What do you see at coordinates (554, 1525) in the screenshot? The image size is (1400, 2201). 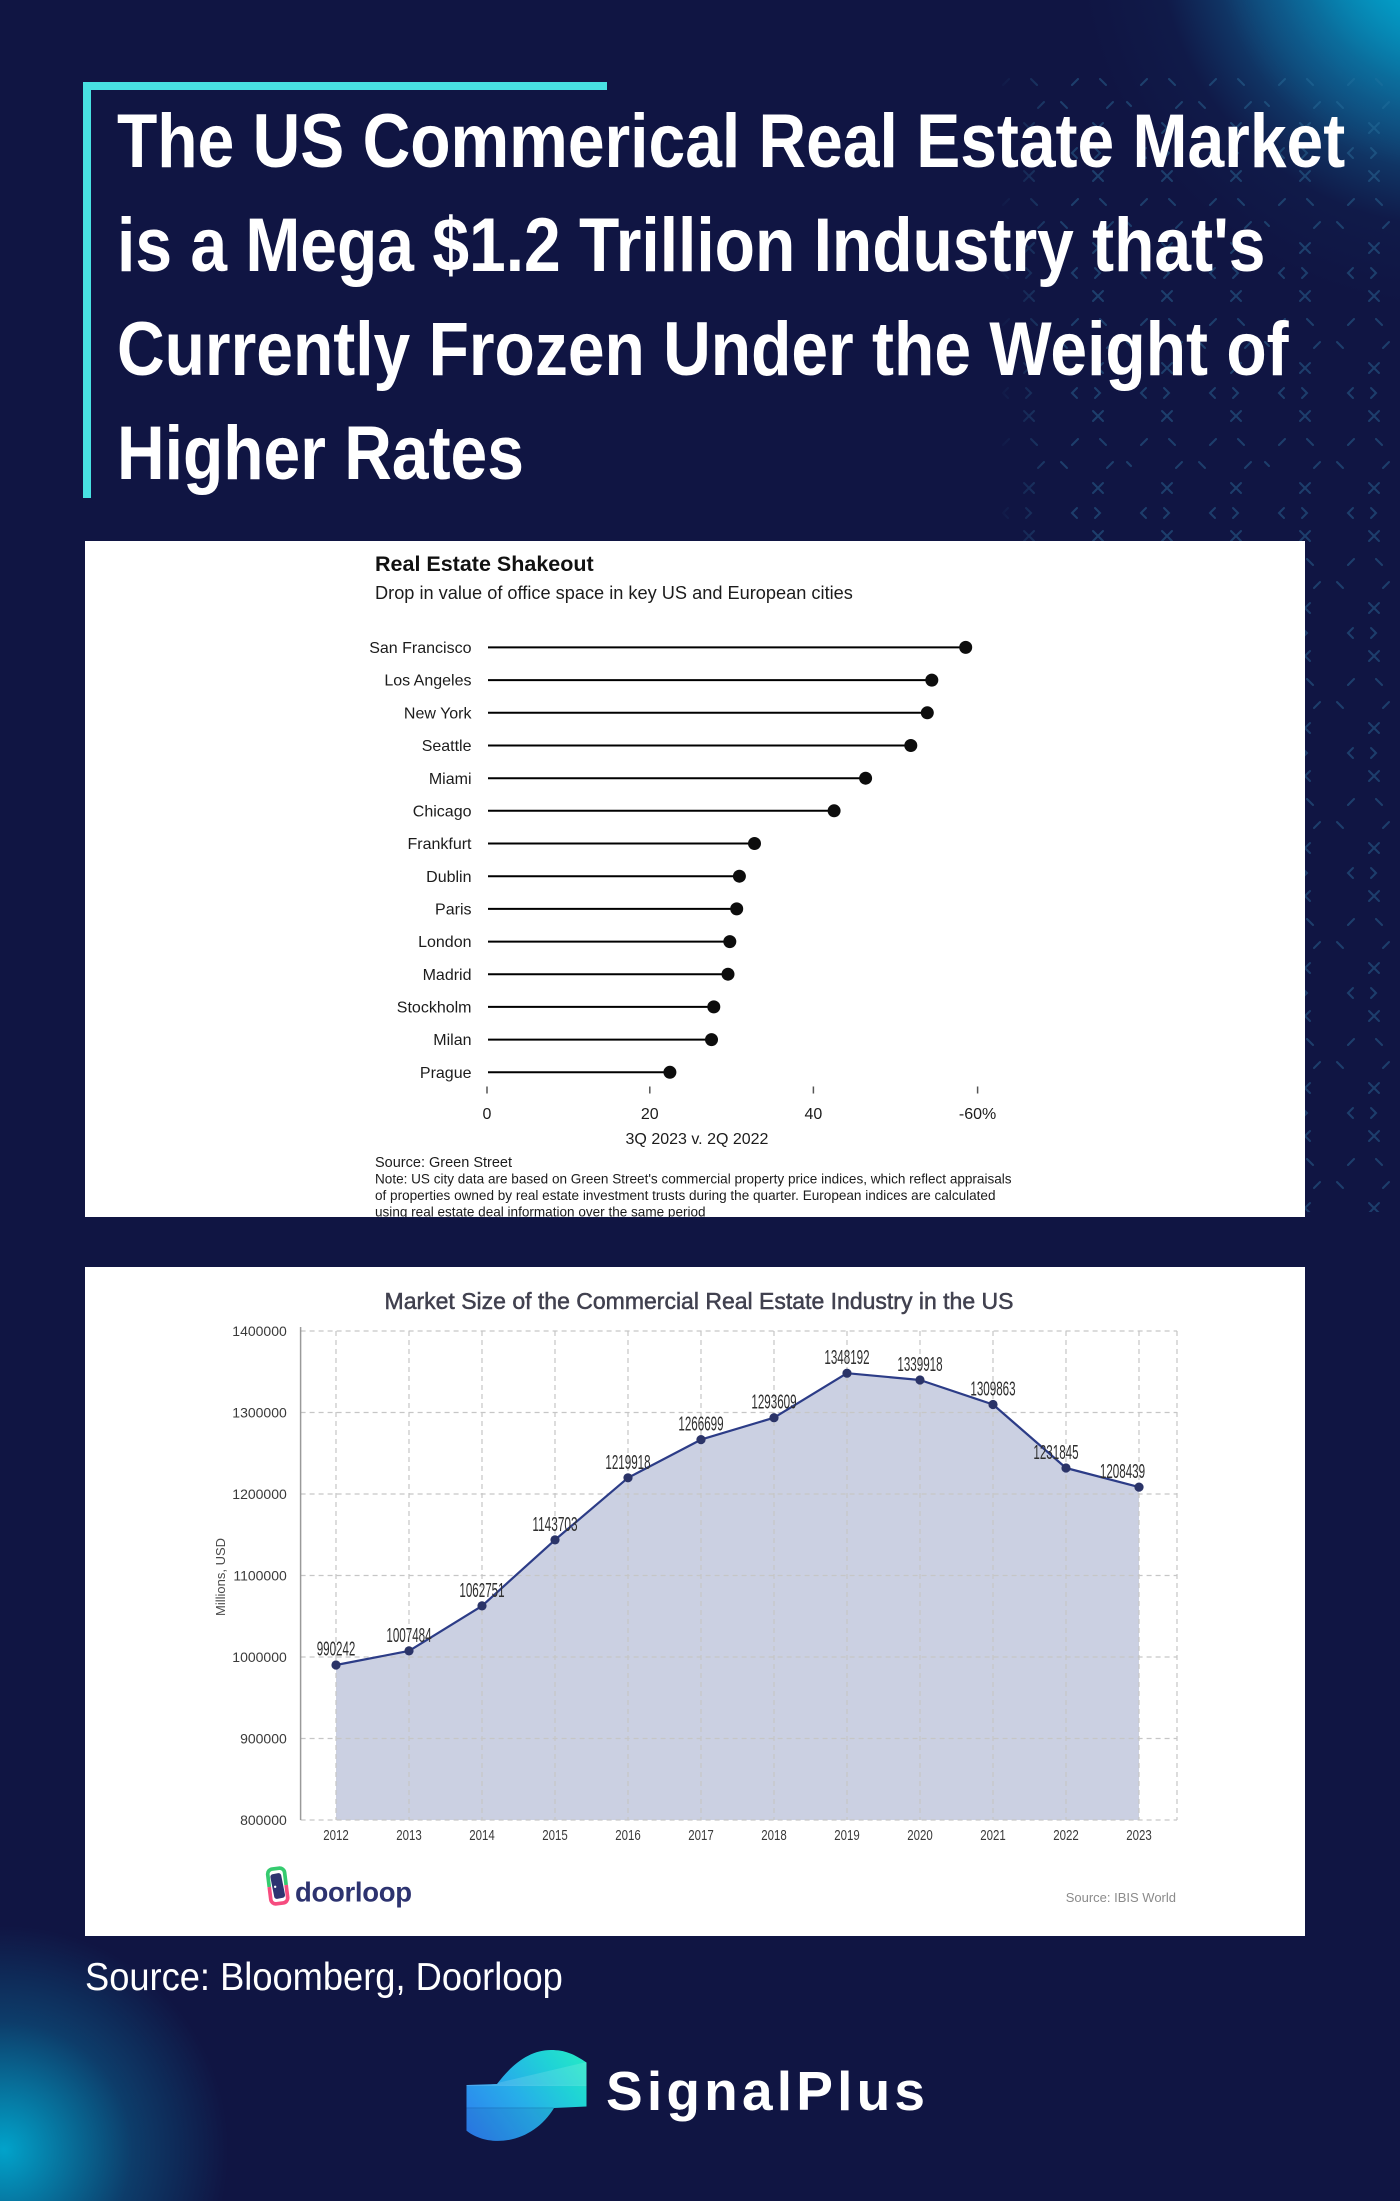 I see `svg-text: 1143703` at bounding box center [554, 1525].